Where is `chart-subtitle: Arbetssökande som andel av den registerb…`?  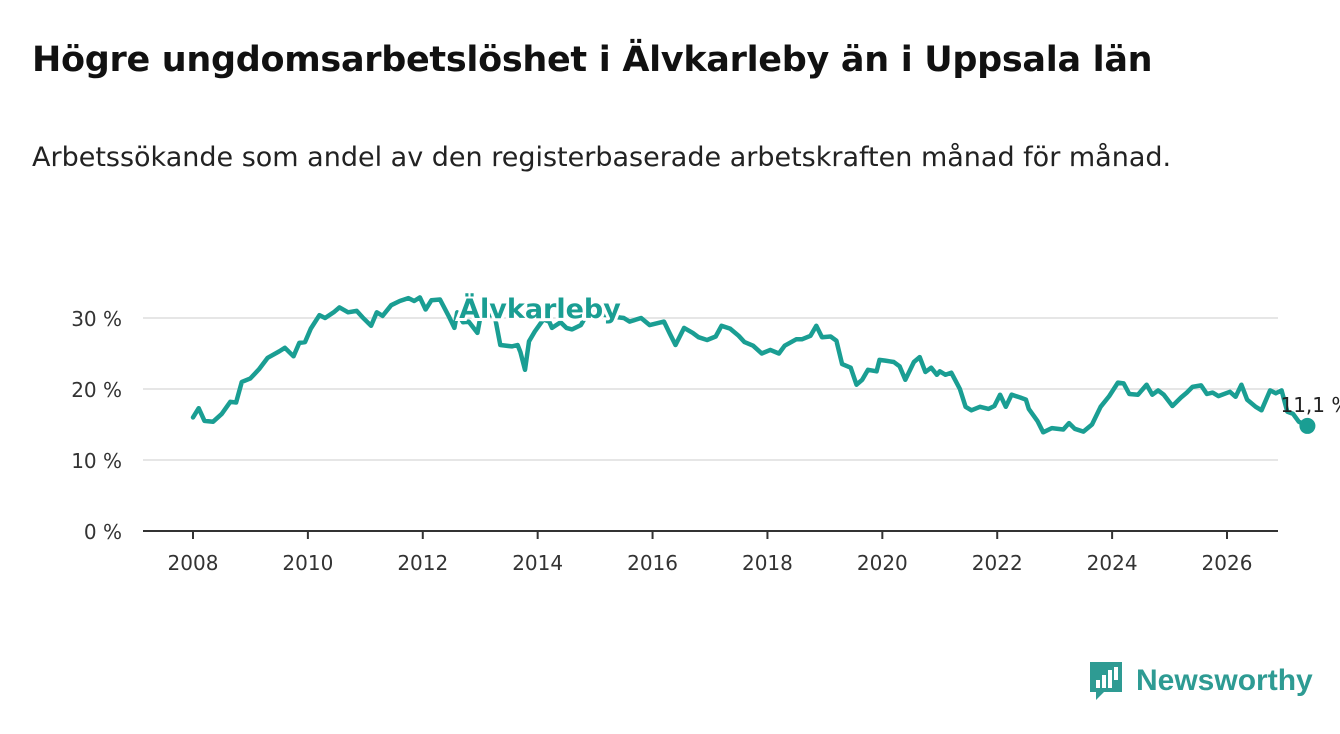
chart-subtitle: Arbetssökande som andel av den registerb… is located at coordinates (602, 157).